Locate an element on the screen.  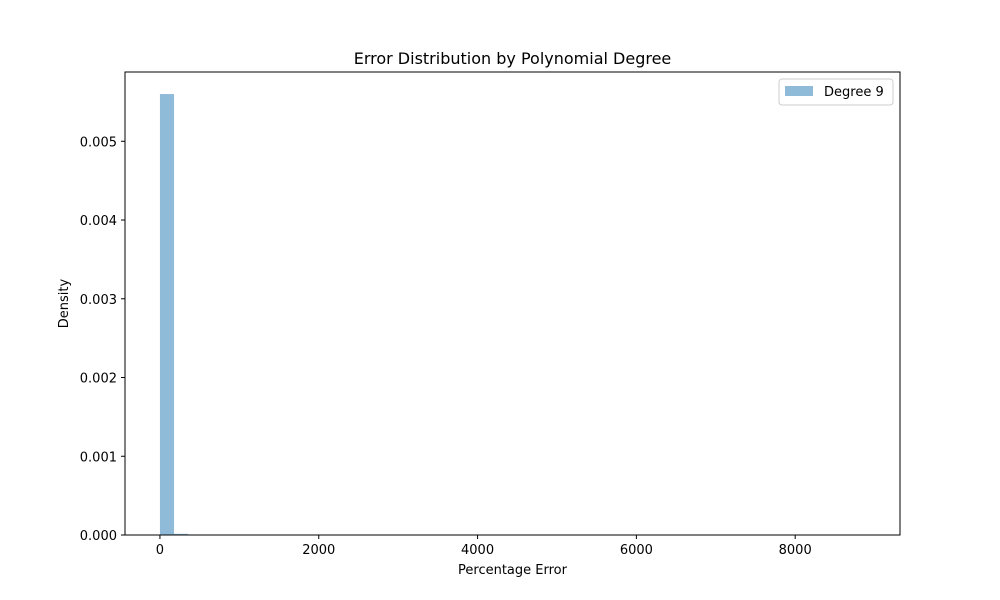
legend-label: Degree 9 is located at coordinates (854, 92).